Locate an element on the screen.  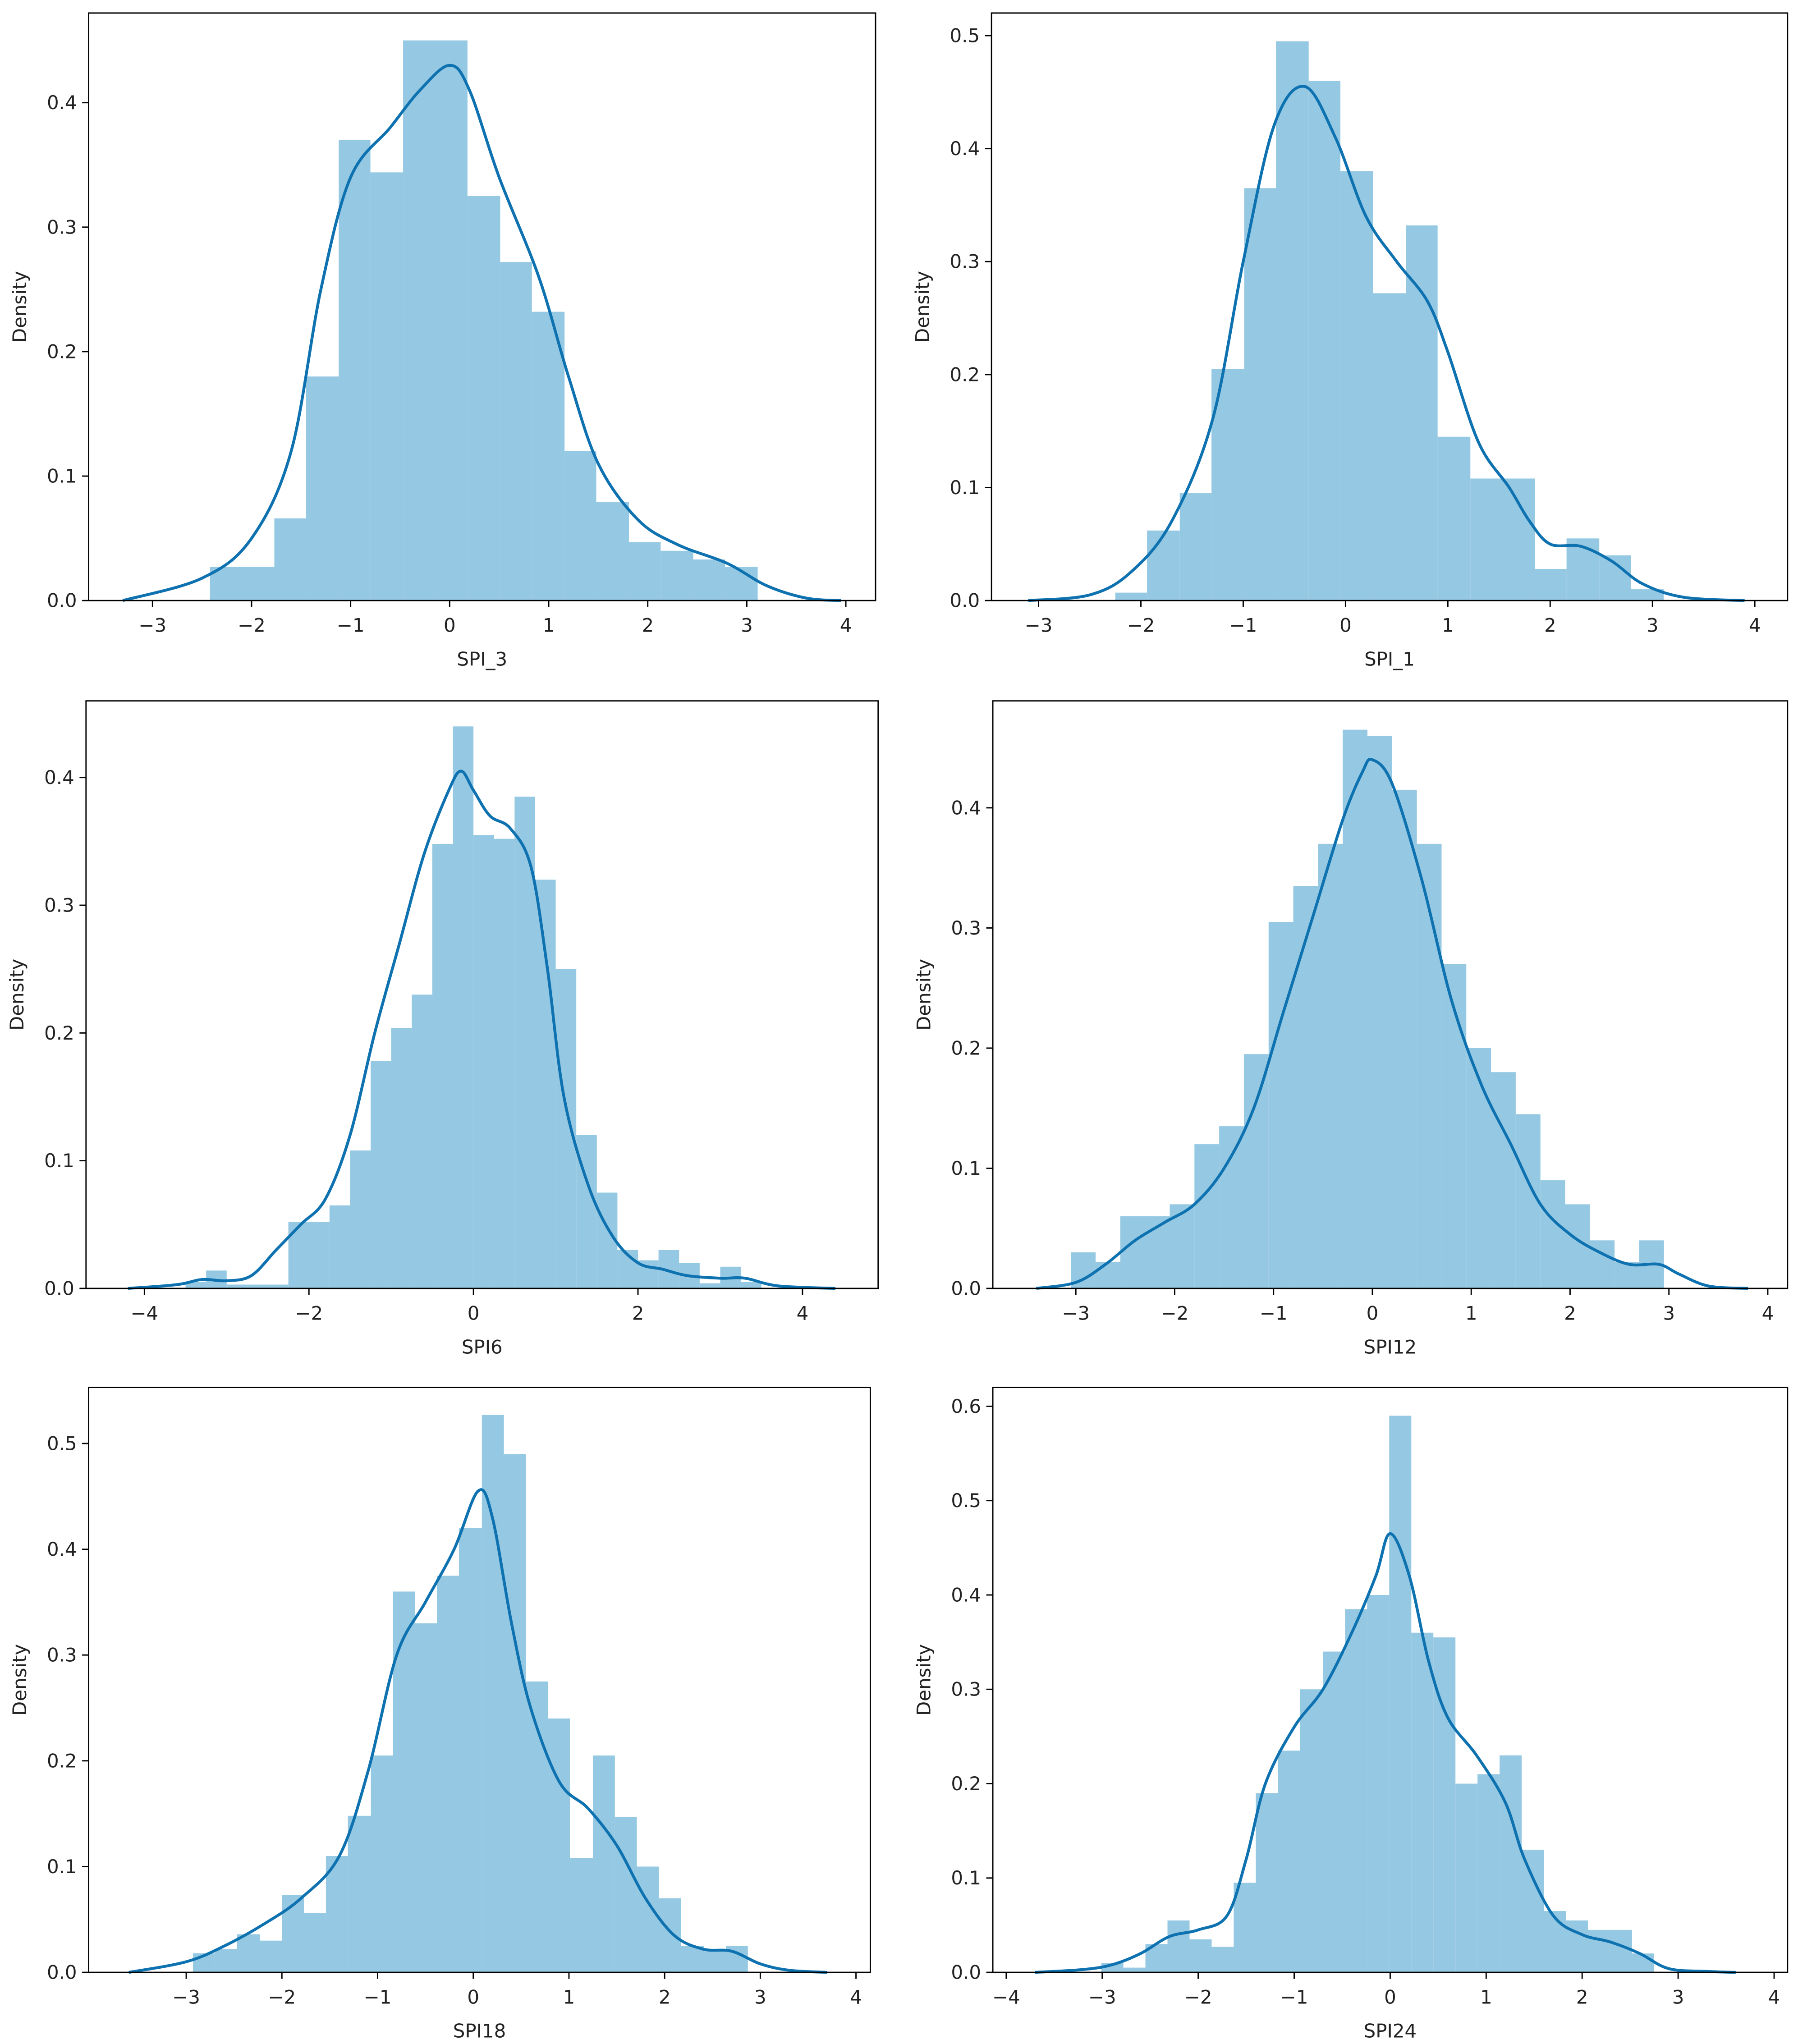
x-tick-label: −3 is located at coordinates (1102, 1997).